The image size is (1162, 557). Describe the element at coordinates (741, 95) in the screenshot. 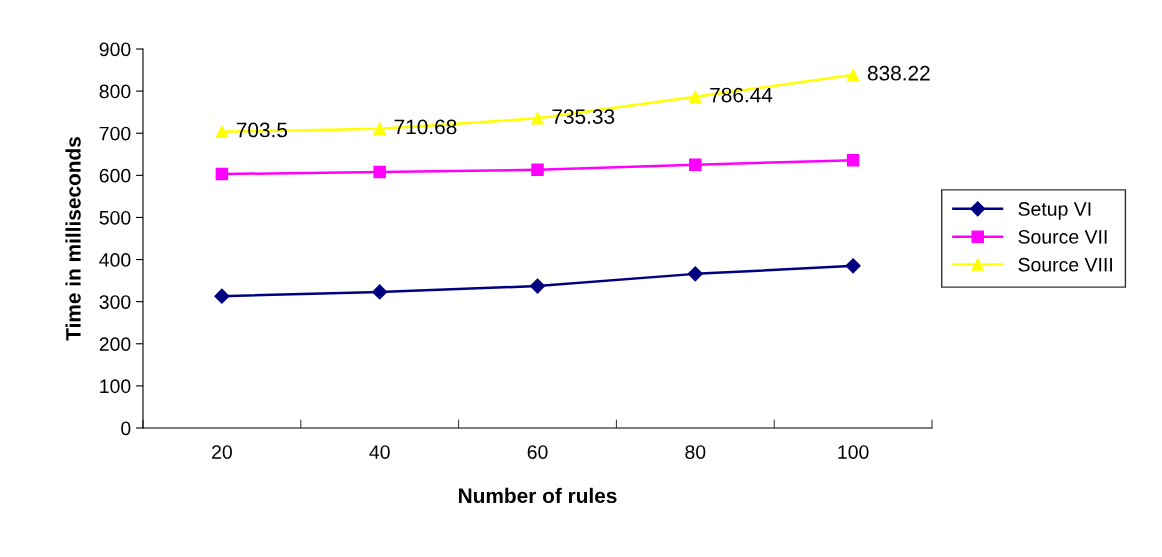

I see `data-label: 786.44` at that location.